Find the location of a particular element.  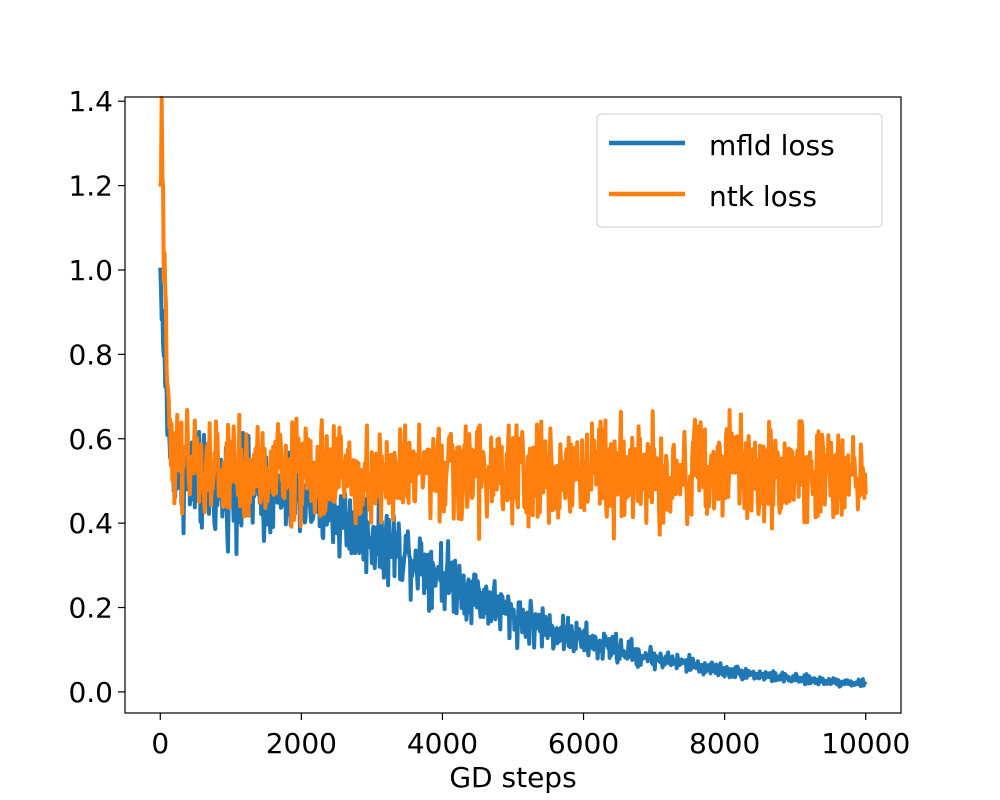

x-tick-label: 2000 is located at coordinates (301, 743).